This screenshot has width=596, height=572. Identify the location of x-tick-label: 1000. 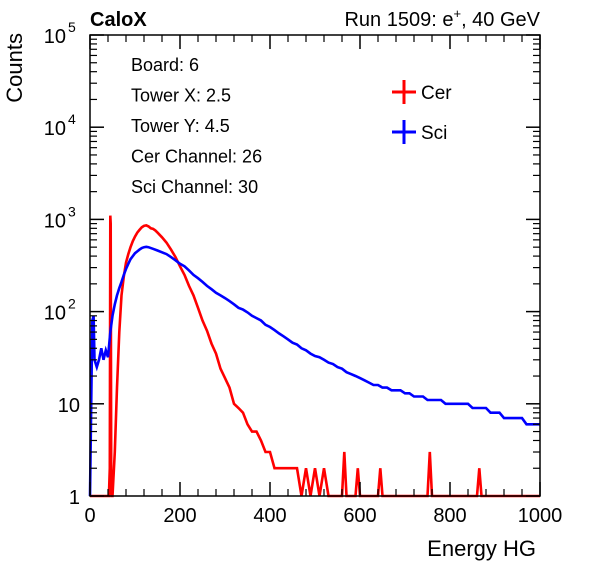
(540, 516).